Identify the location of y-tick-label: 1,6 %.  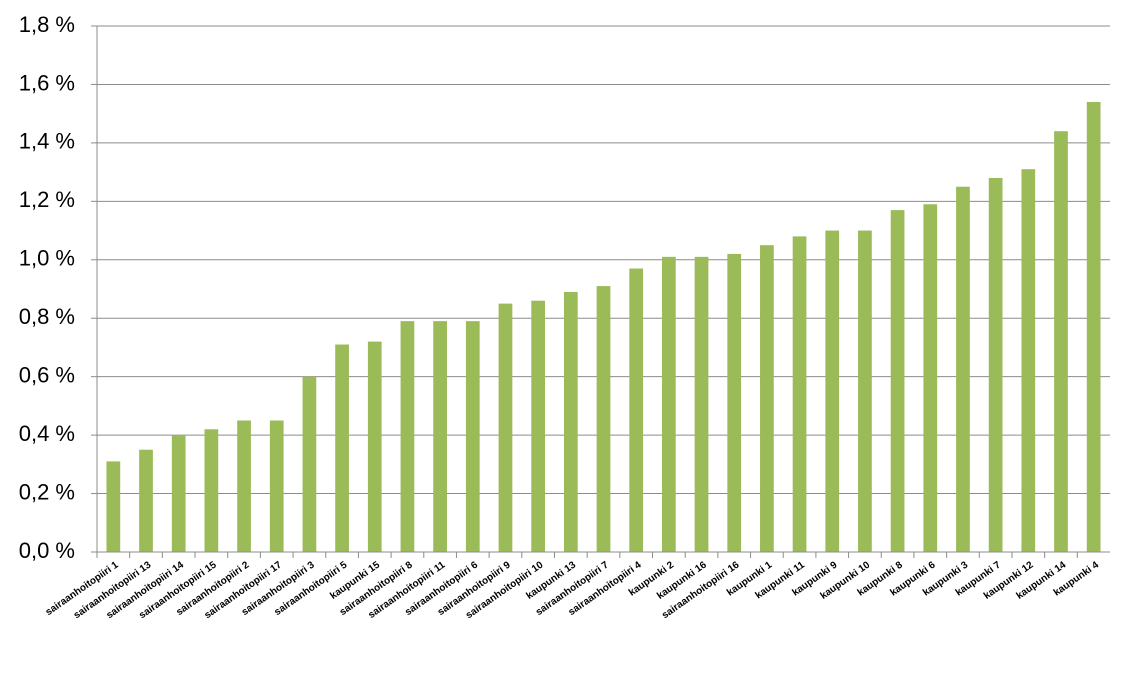
(47, 82).